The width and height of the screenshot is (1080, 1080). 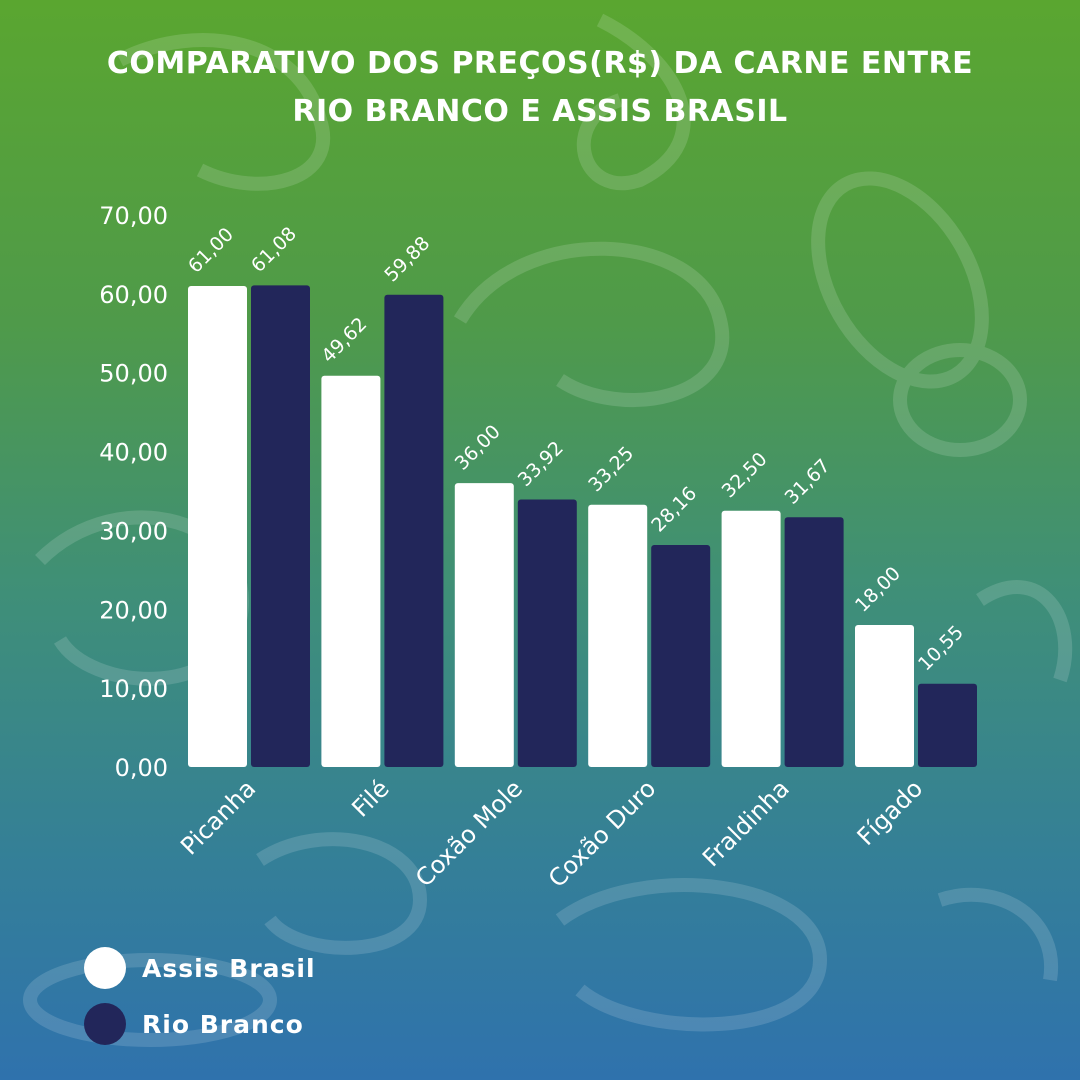 I want to click on legend: Assis Brasil Rio Branco, so click(x=200, y=996).